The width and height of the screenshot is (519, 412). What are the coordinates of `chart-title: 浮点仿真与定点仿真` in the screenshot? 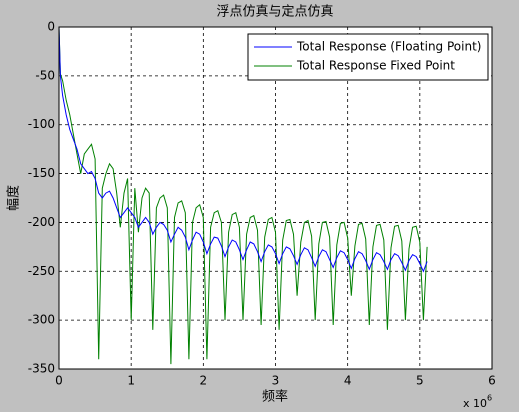 It's located at (274, 12).